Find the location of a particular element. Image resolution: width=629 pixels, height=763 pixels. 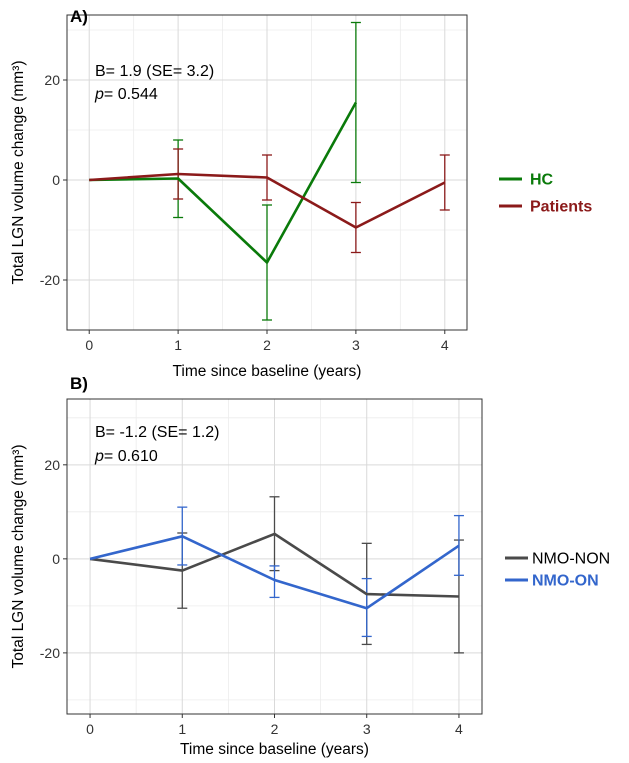

p-value-annotation: p= 0.544 is located at coordinates (126, 94).